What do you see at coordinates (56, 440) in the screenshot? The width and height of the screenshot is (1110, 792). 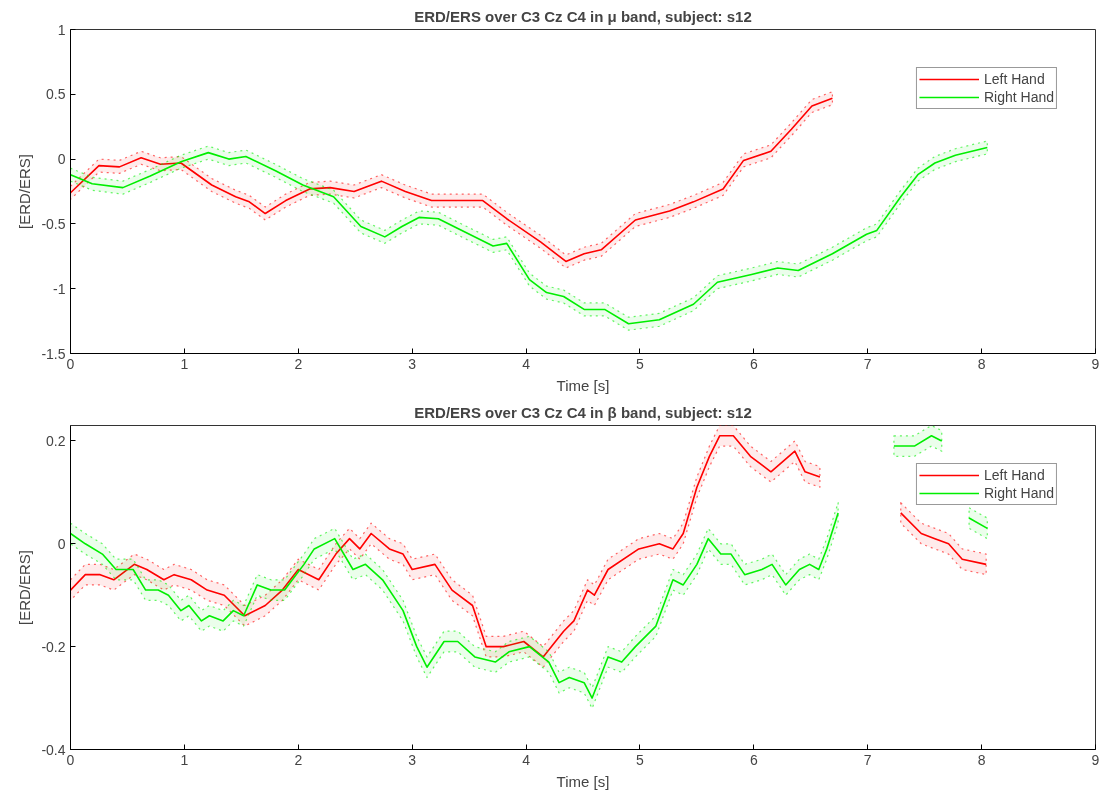 I see `y-tick-label: 0.2` at bounding box center [56, 440].